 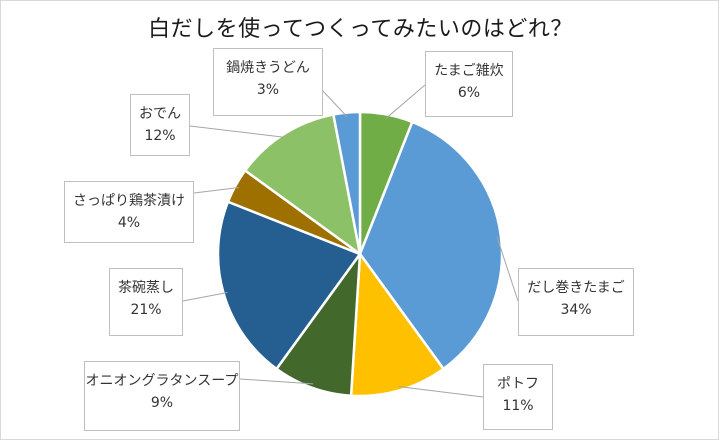 I want to click on data-label-onion-gratin-soup: オニオングラタンスープ 9%, so click(x=162, y=396).